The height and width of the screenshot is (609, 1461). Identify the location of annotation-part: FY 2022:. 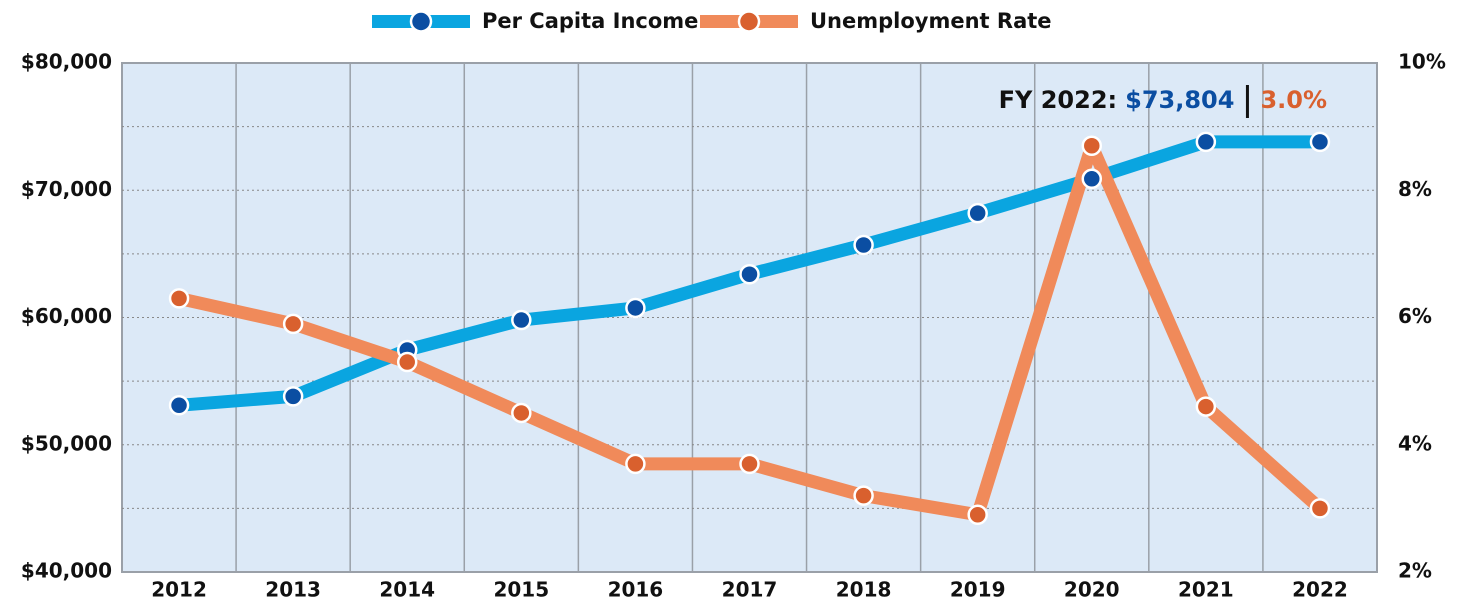
(1058, 100).